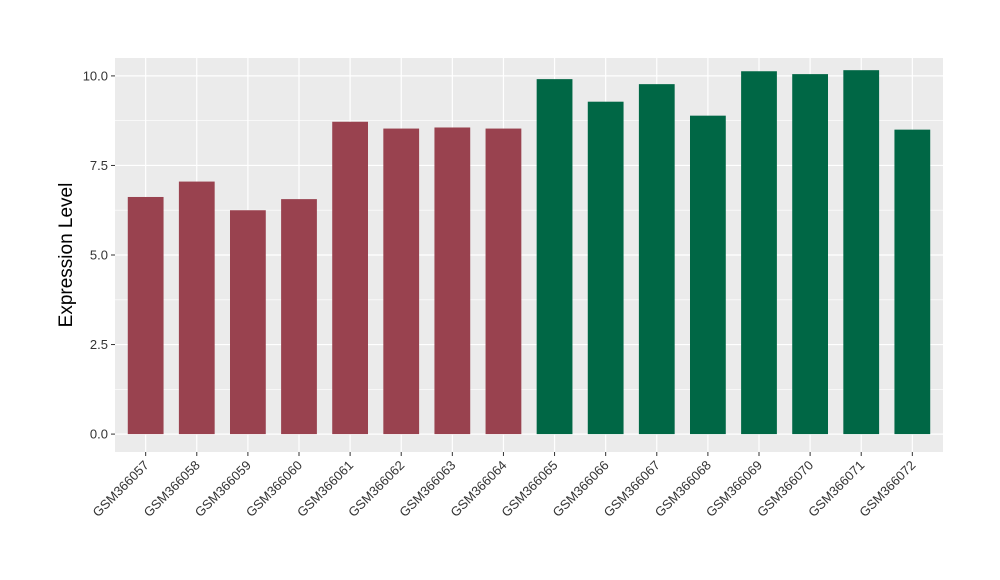  Describe the element at coordinates (145, 315) in the screenshot. I see `bar-GSM366057` at that location.